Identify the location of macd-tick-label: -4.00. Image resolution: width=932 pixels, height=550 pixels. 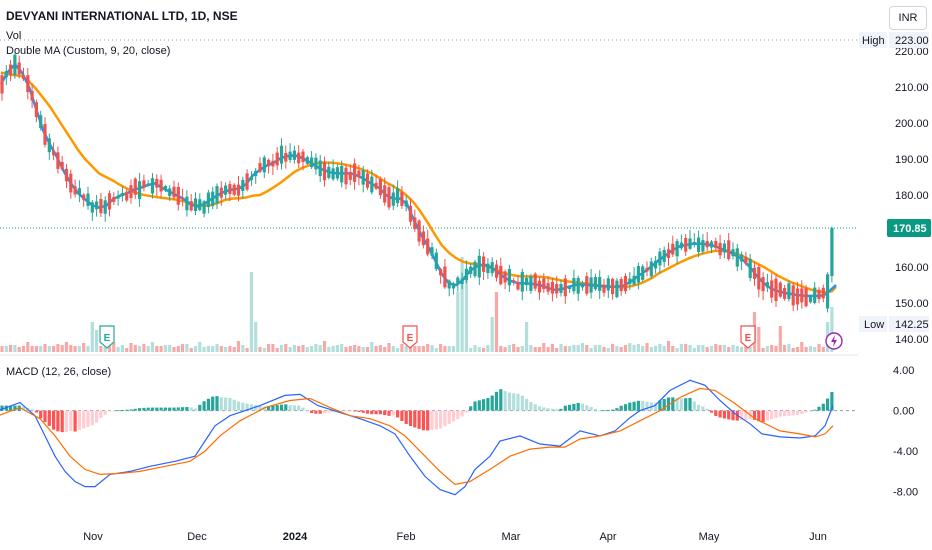
(905, 452).